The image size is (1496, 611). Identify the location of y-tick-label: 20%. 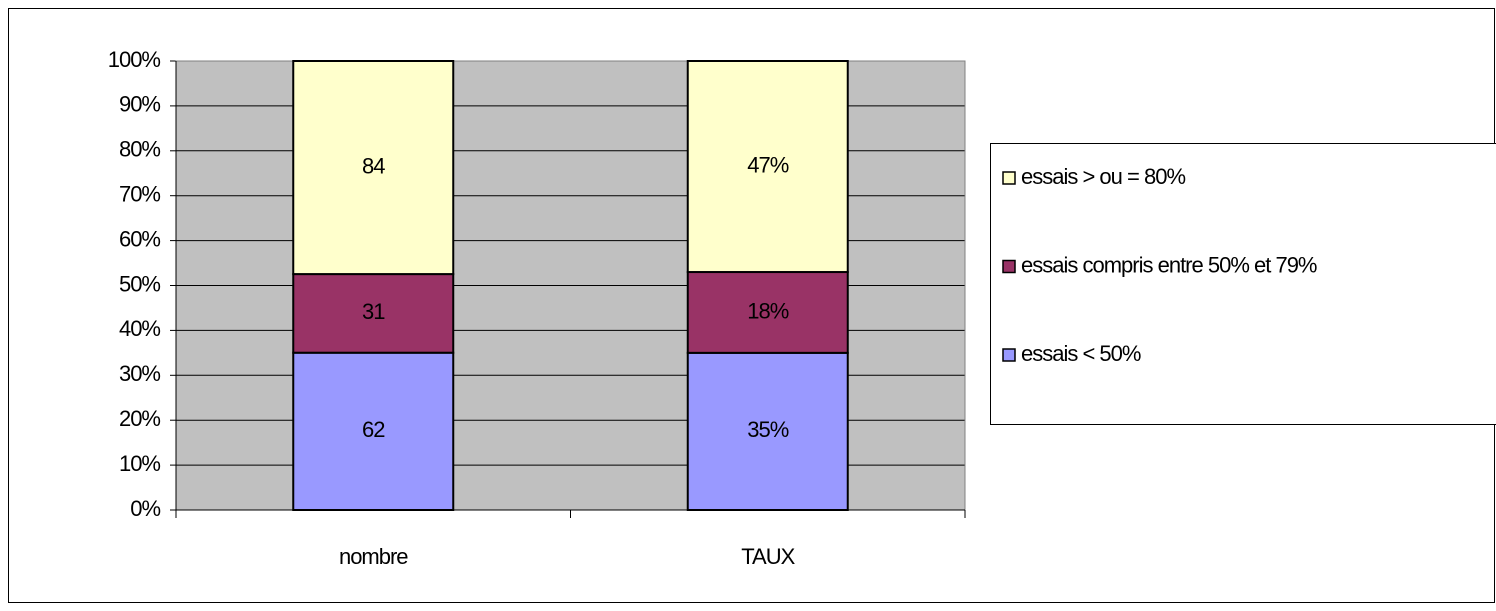
(139, 418).